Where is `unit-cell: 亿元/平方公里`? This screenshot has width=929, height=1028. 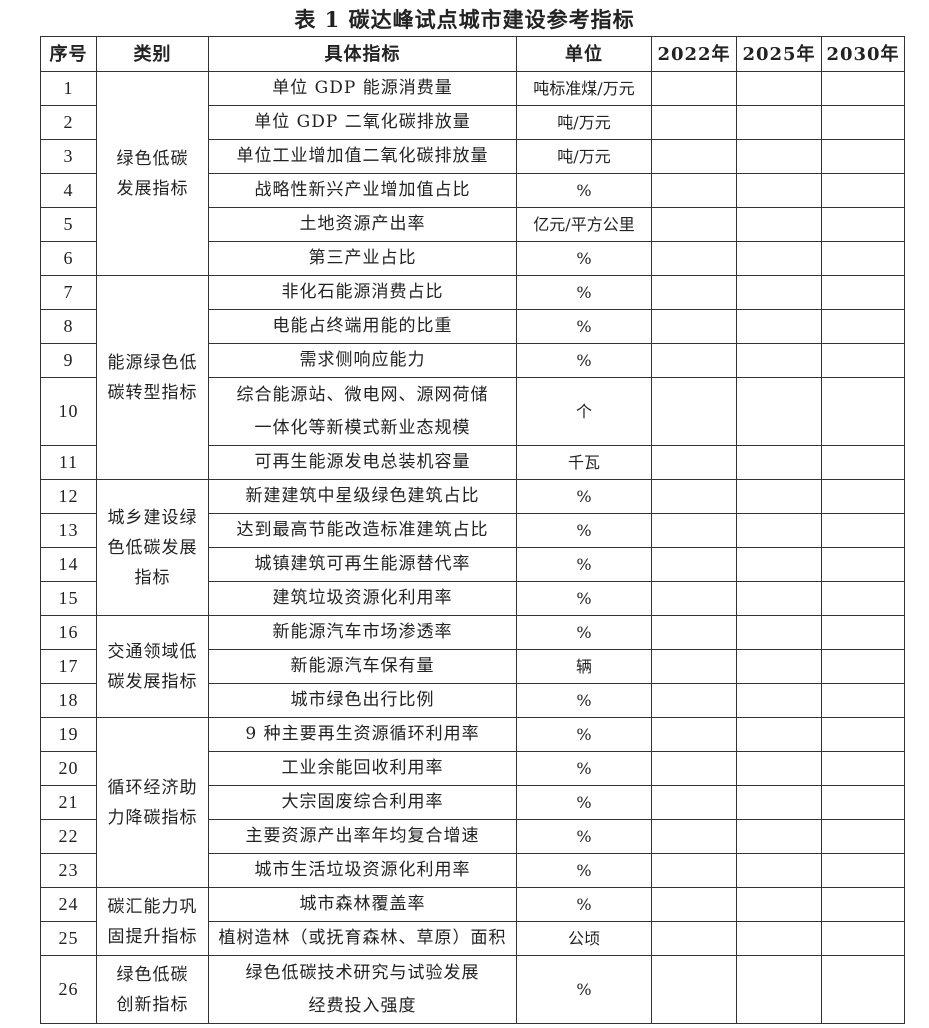
unit-cell: 亿元/平方公里 is located at coordinates (584, 224).